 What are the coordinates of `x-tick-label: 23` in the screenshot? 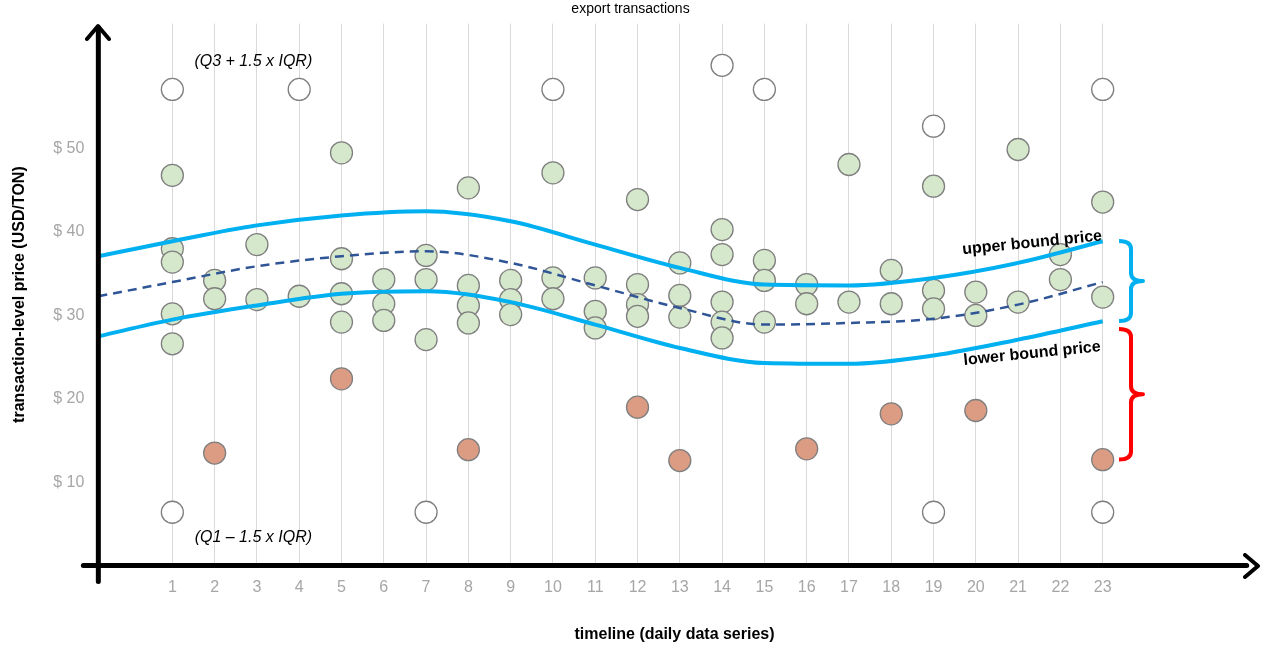 It's located at (1102, 586).